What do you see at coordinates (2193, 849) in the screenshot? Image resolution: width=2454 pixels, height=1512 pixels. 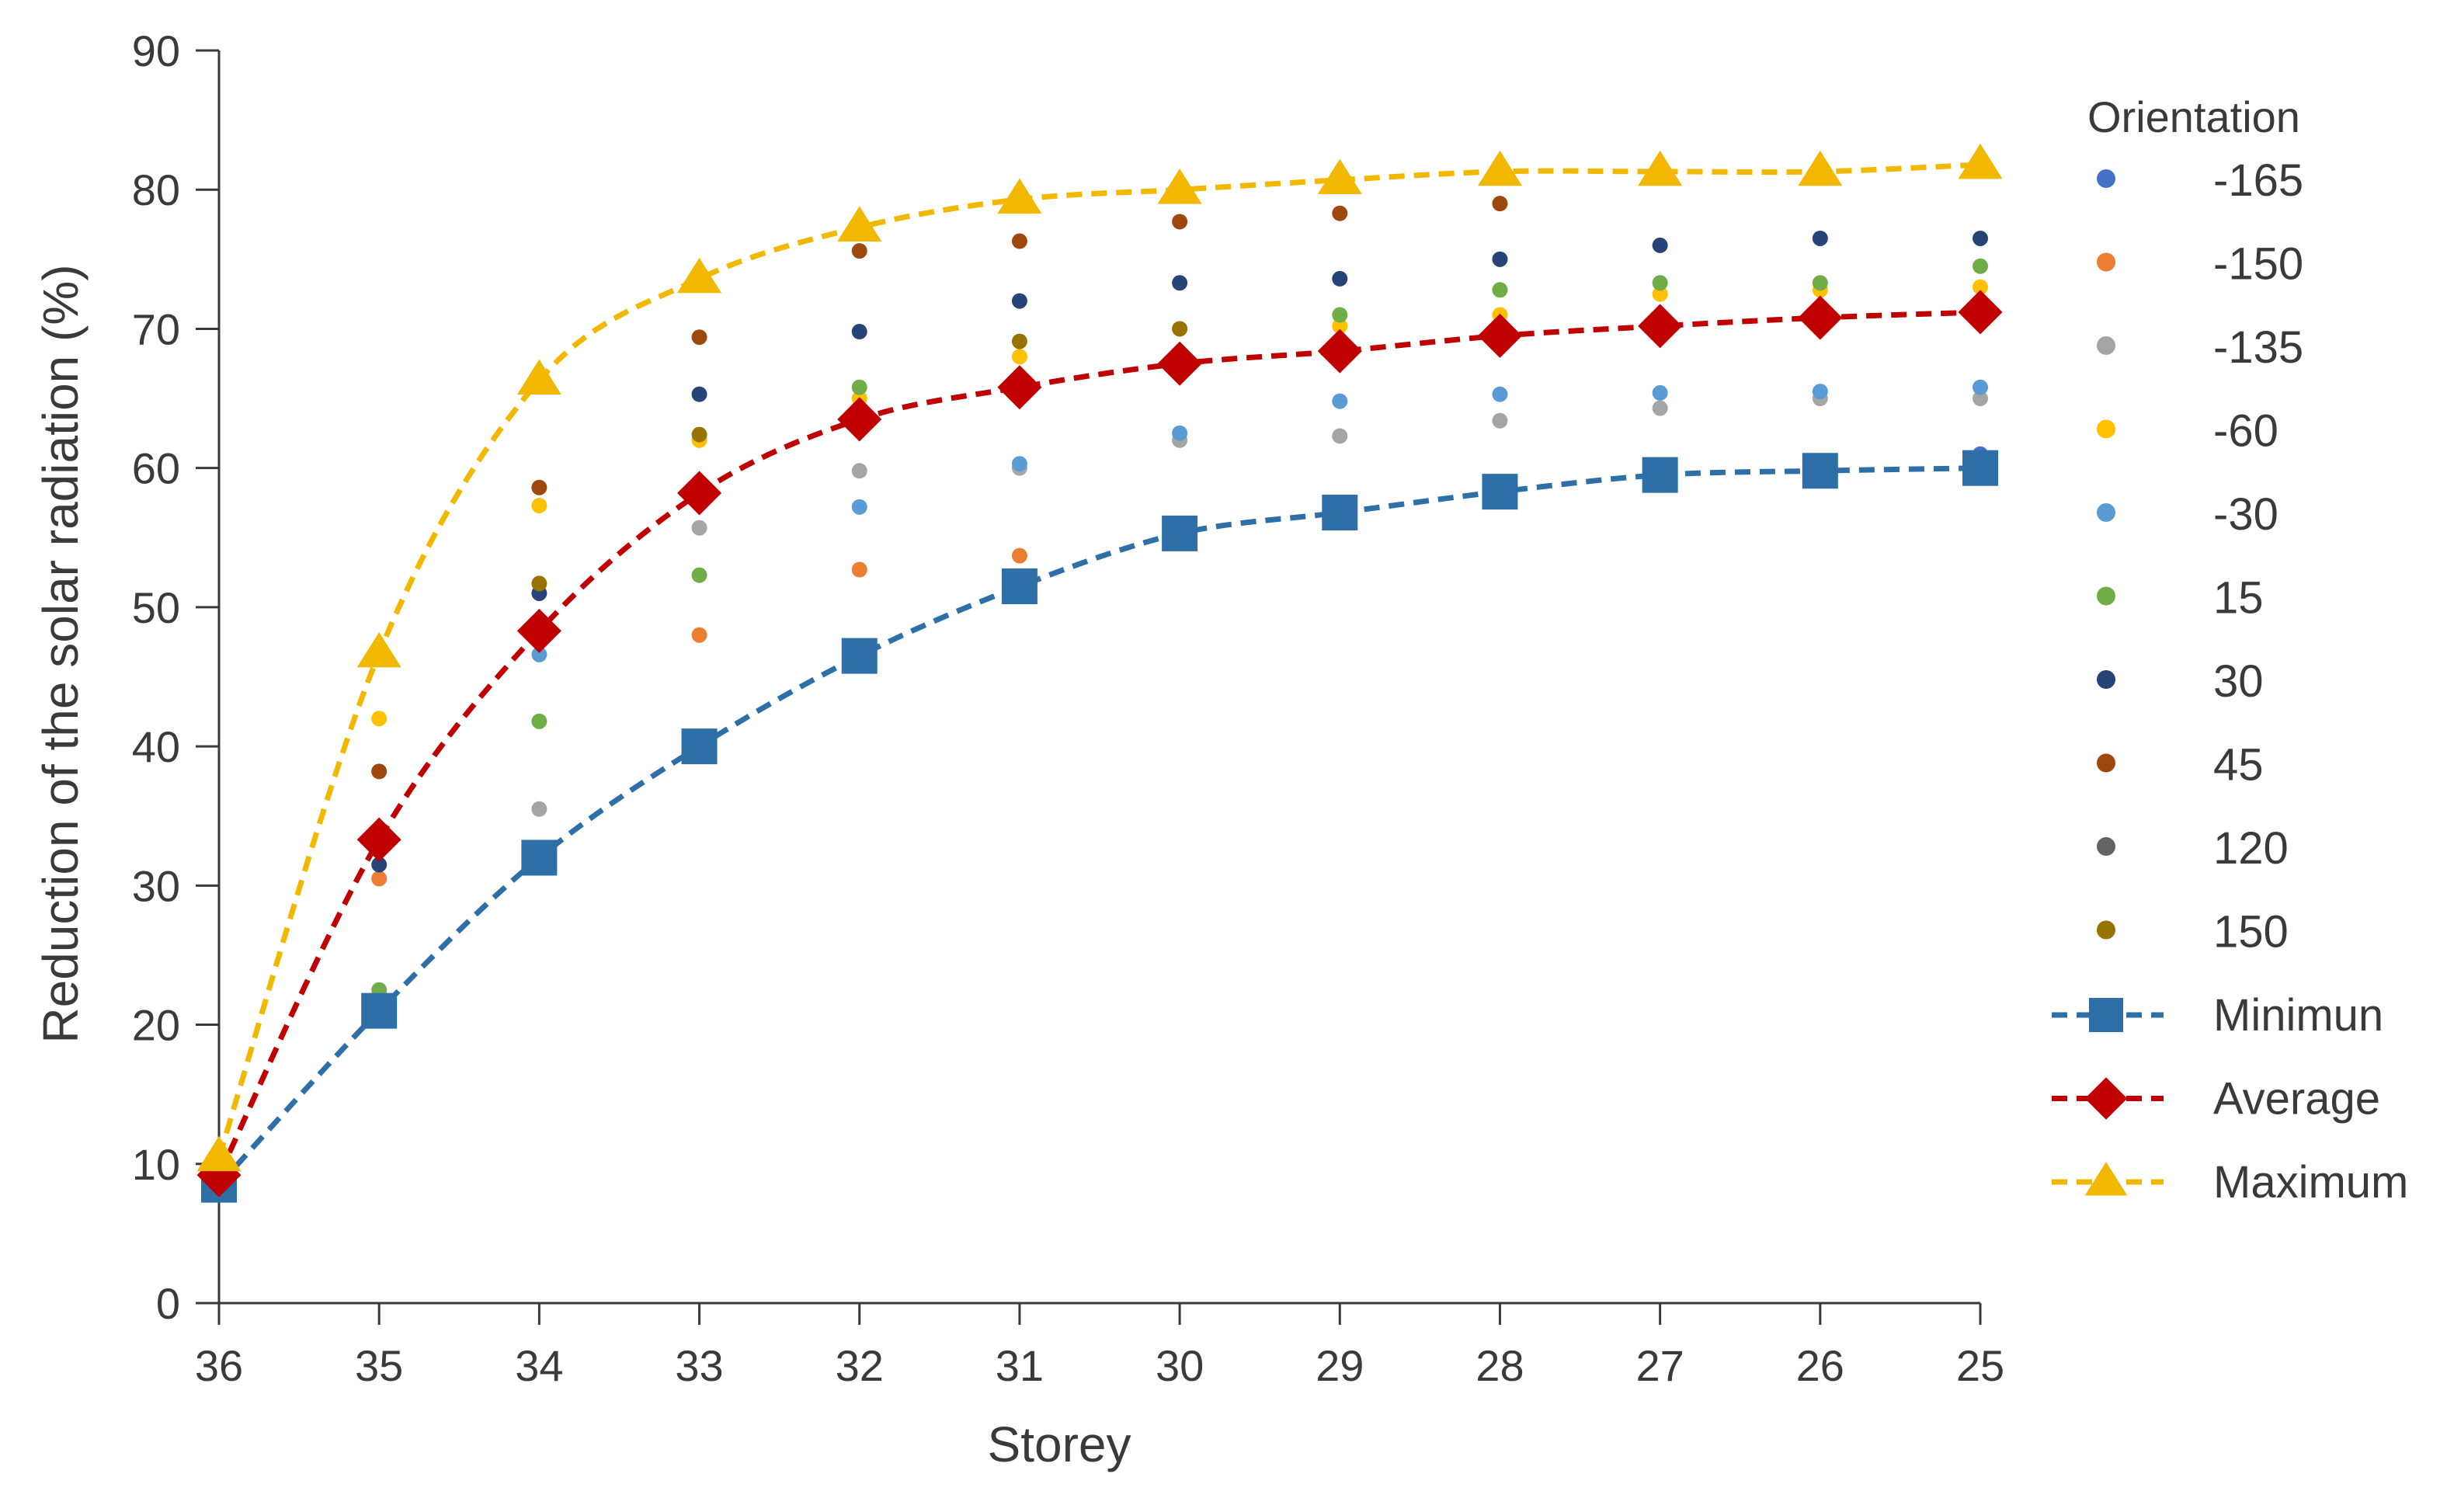 I see `legend-item: 120` at bounding box center [2193, 849].